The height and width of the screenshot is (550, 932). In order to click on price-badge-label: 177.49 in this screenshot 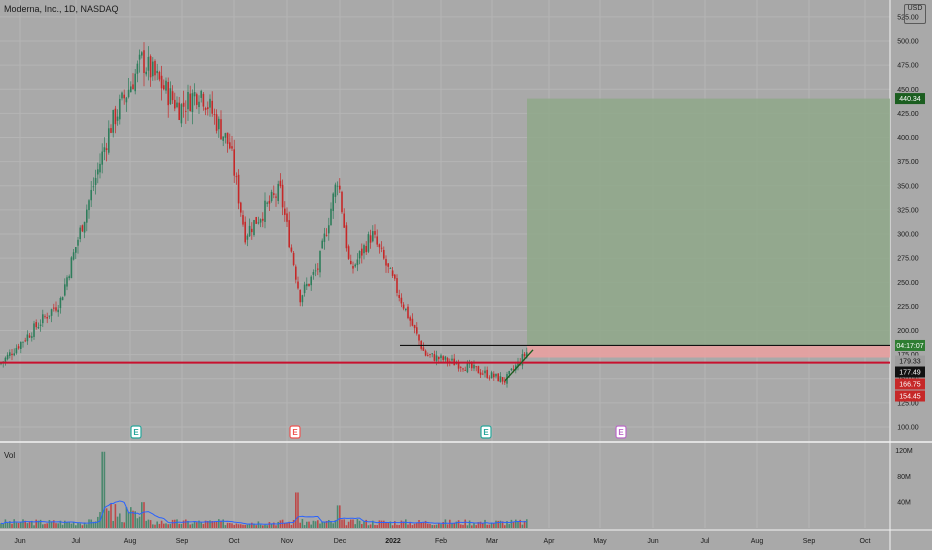, I will do `click(910, 373)`.